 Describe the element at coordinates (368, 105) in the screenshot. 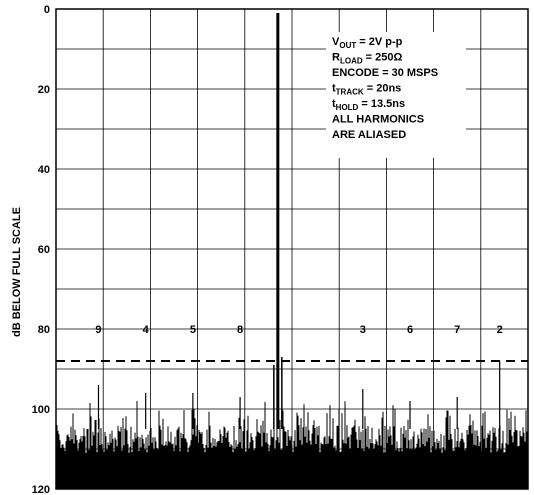

I see `condition-line: tHOLD = 13.5ns` at that location.